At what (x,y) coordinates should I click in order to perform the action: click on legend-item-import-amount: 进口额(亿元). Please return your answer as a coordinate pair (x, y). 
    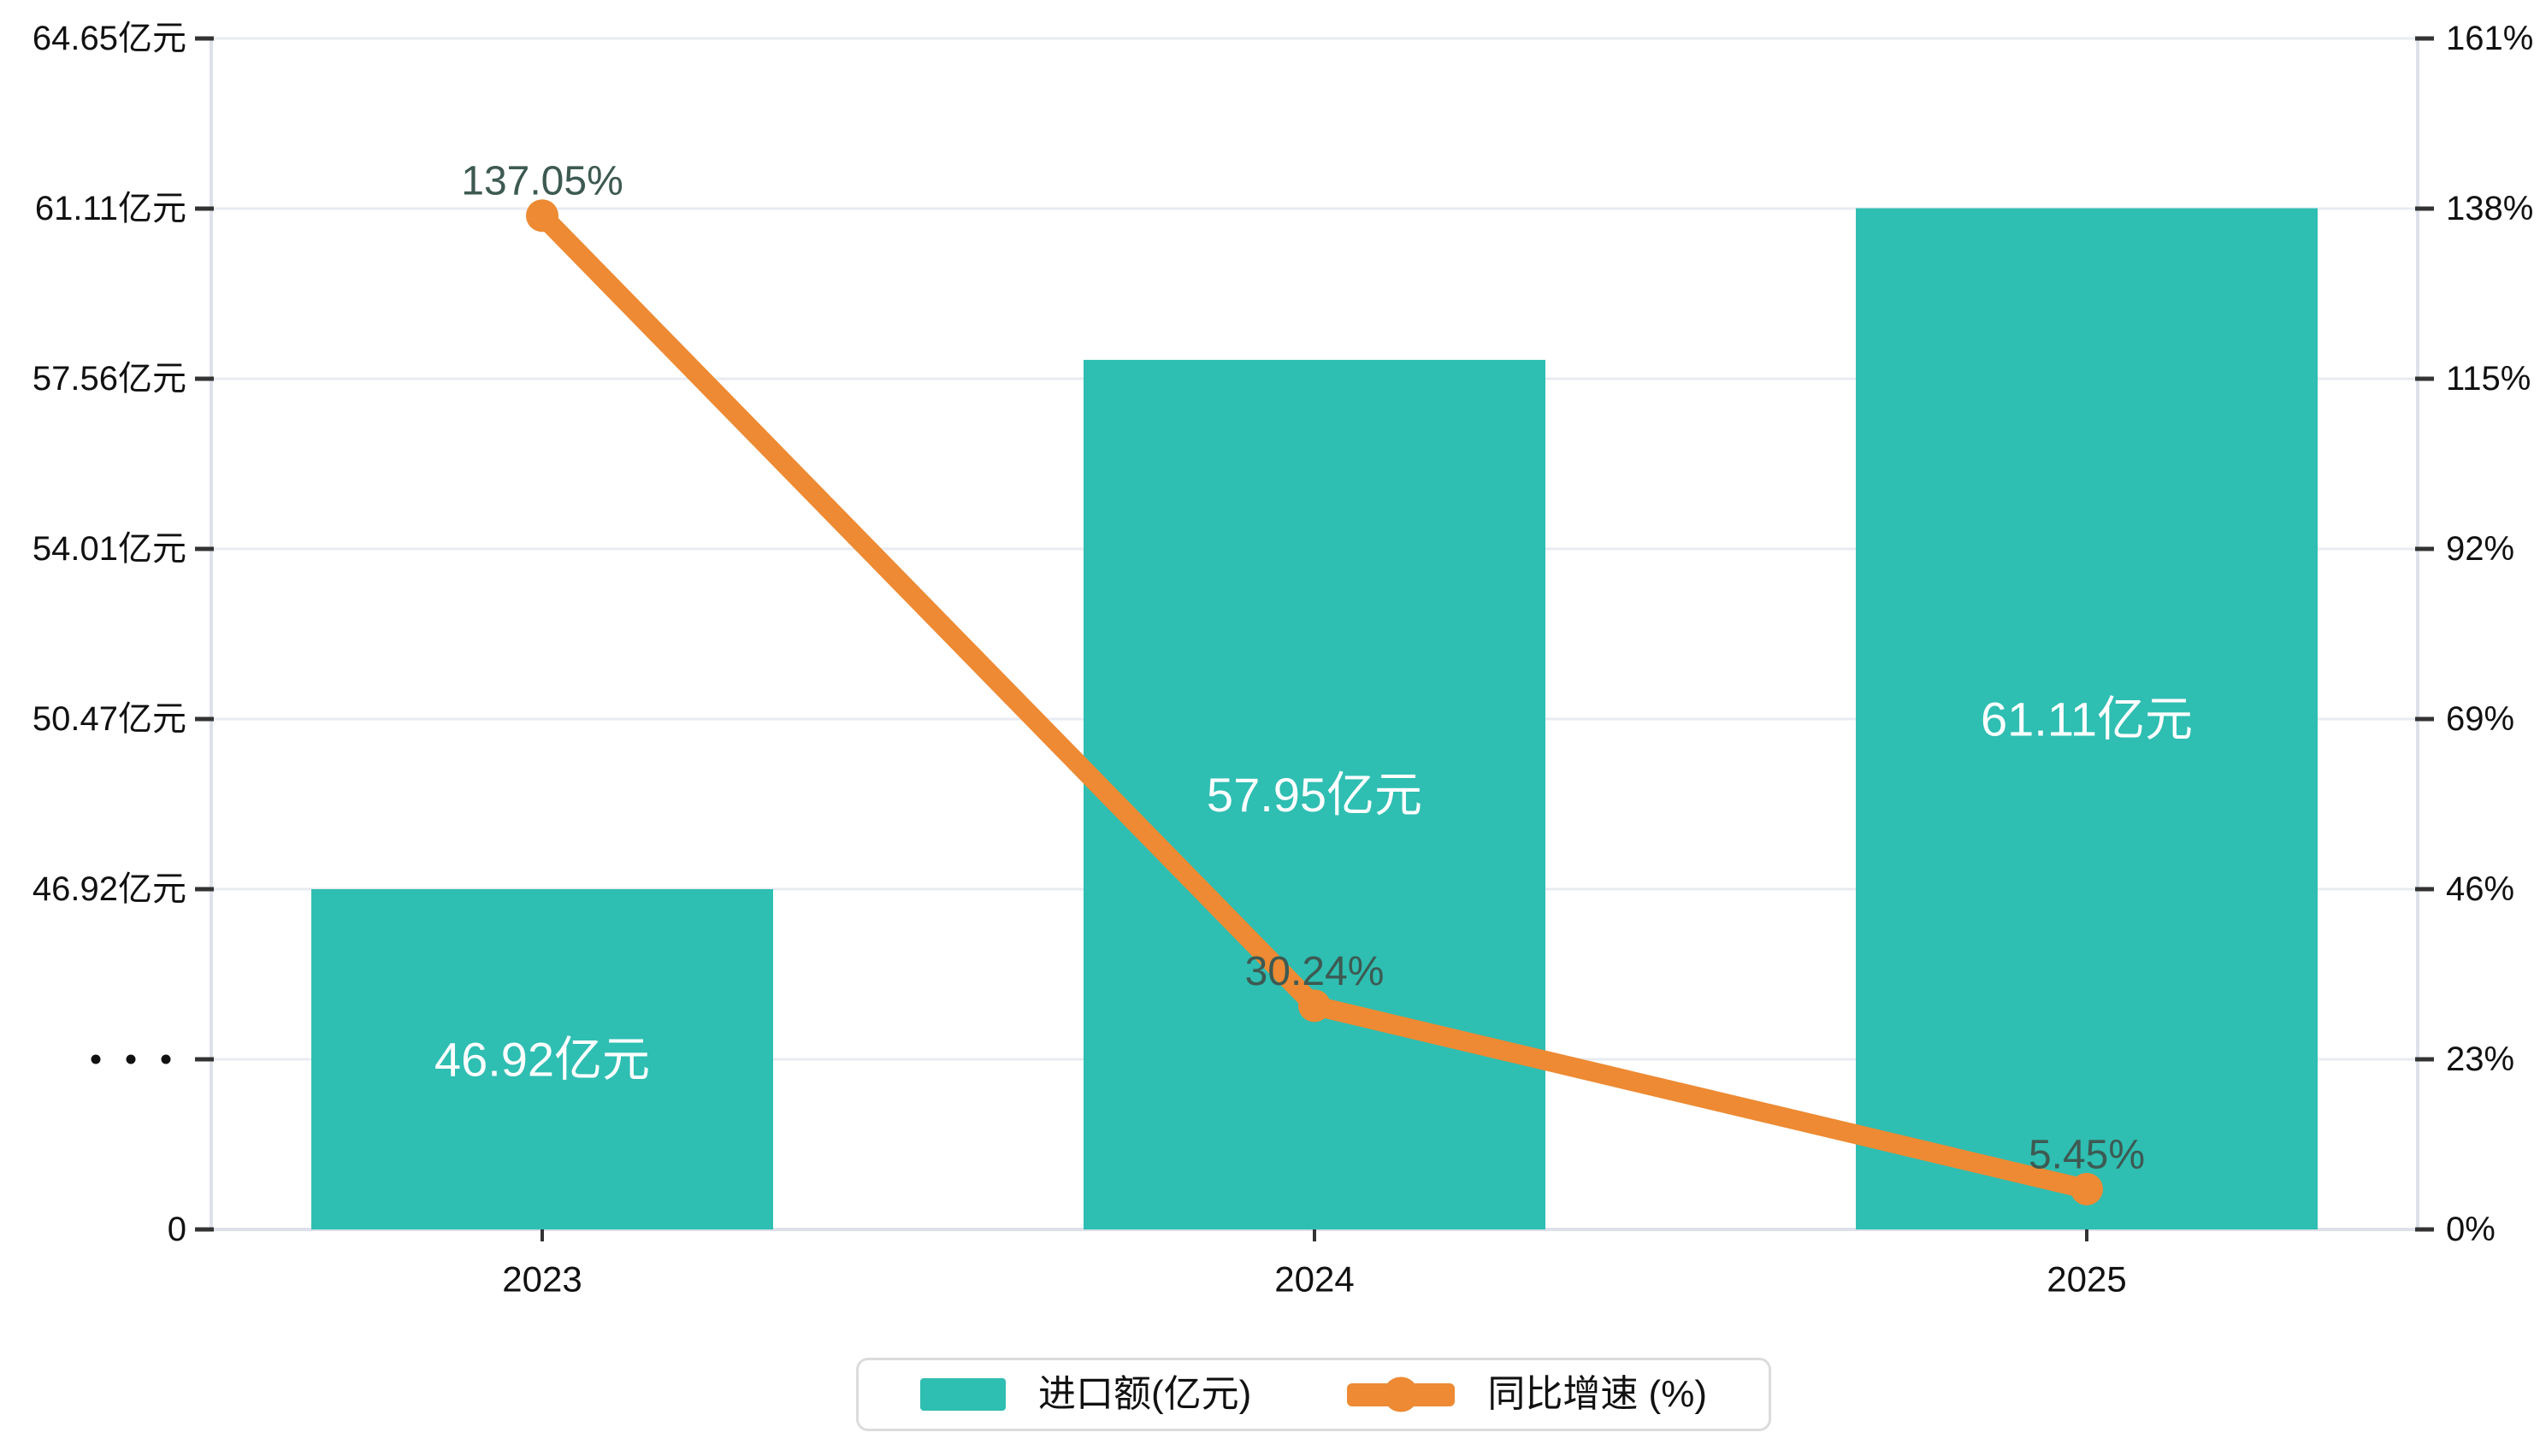
    Looking at the image, I should click on (1085, 1394).